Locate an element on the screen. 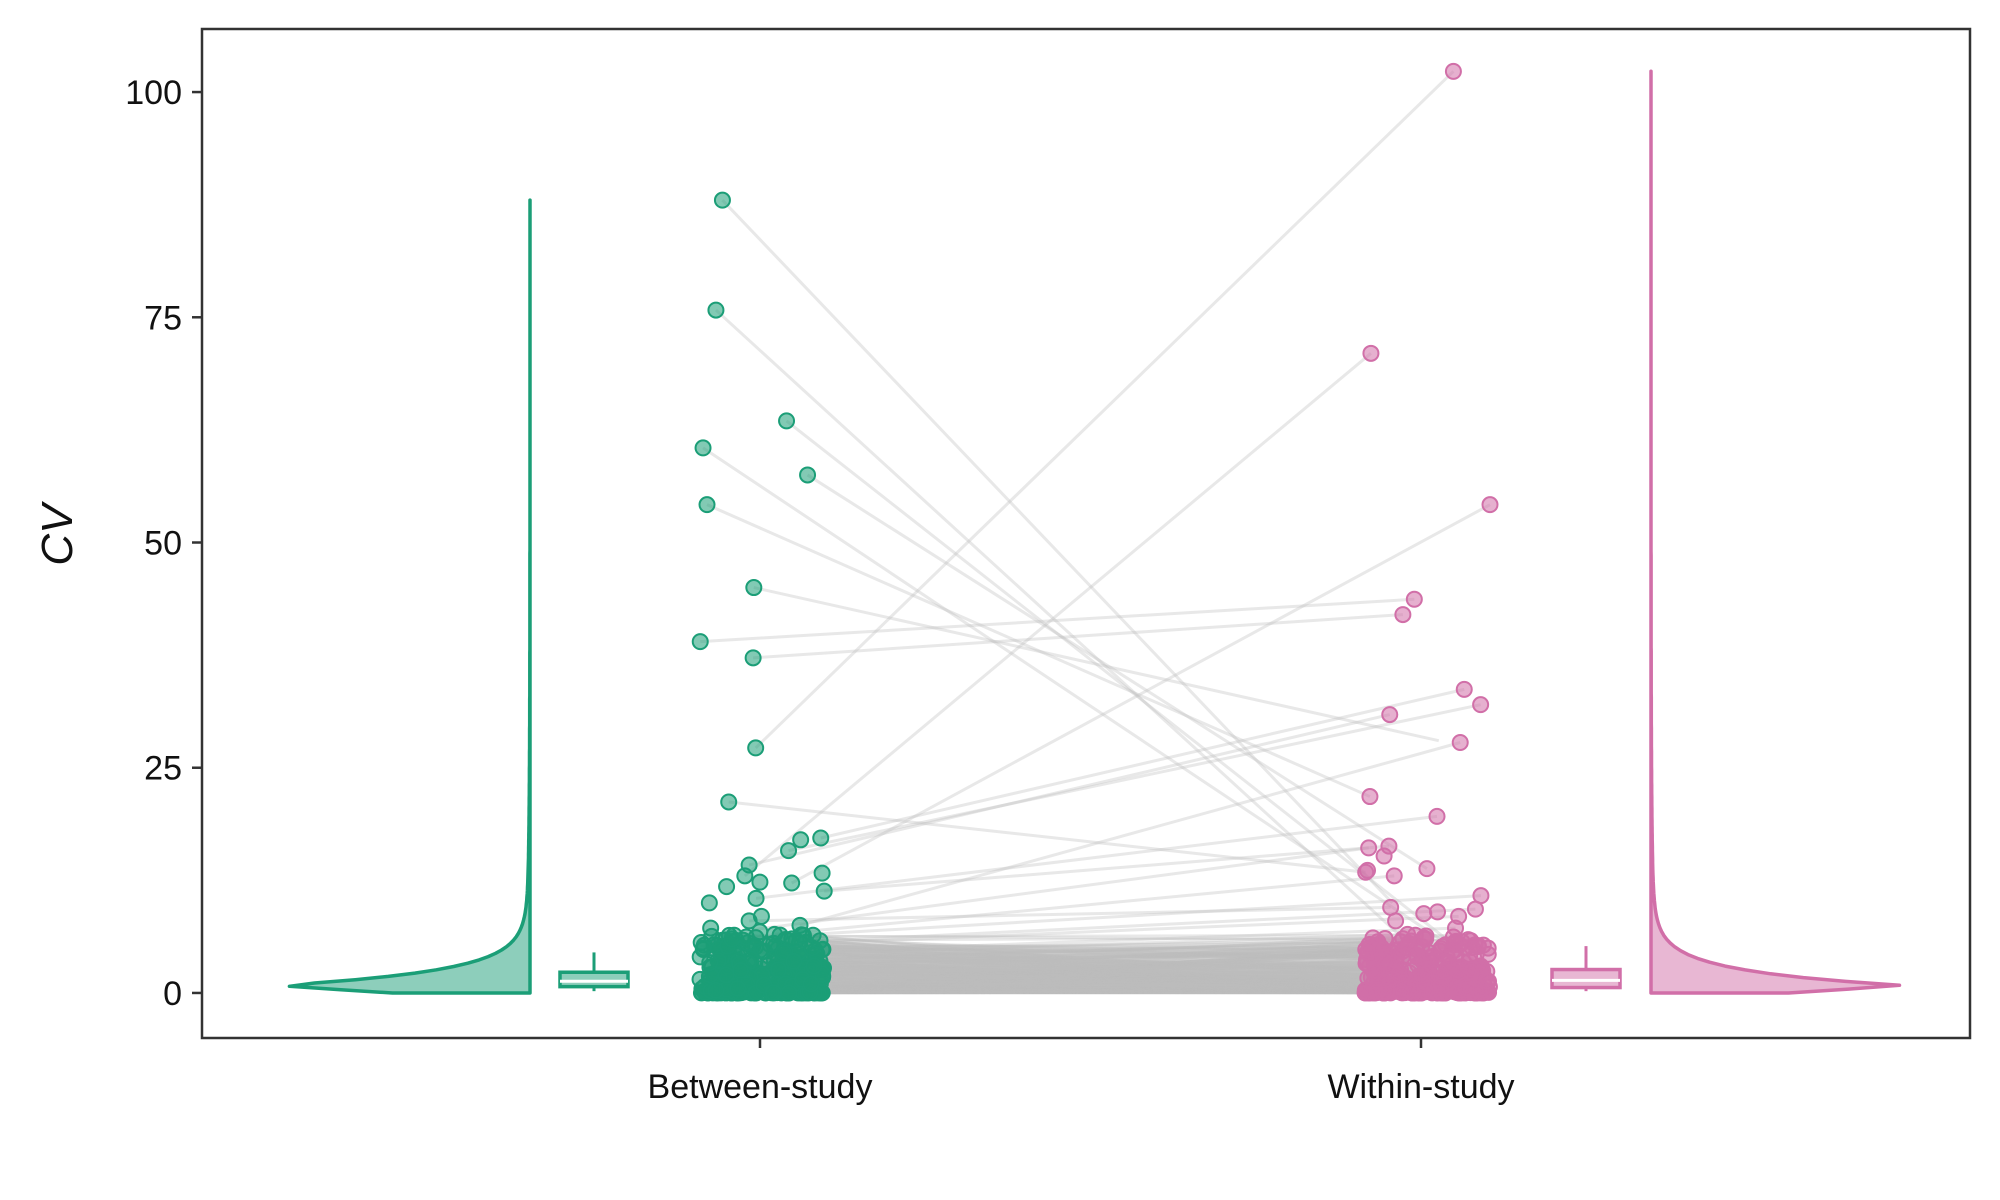  y-tick-label: 50 is located at coordinates (163, 544).